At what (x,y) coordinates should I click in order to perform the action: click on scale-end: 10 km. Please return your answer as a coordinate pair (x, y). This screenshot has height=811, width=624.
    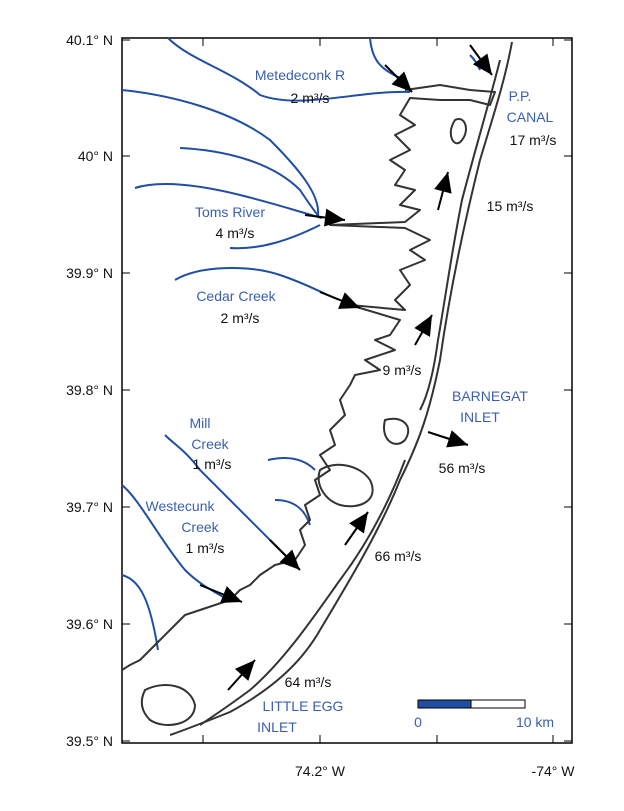
    Looking at the image, I should click on (535, 722).